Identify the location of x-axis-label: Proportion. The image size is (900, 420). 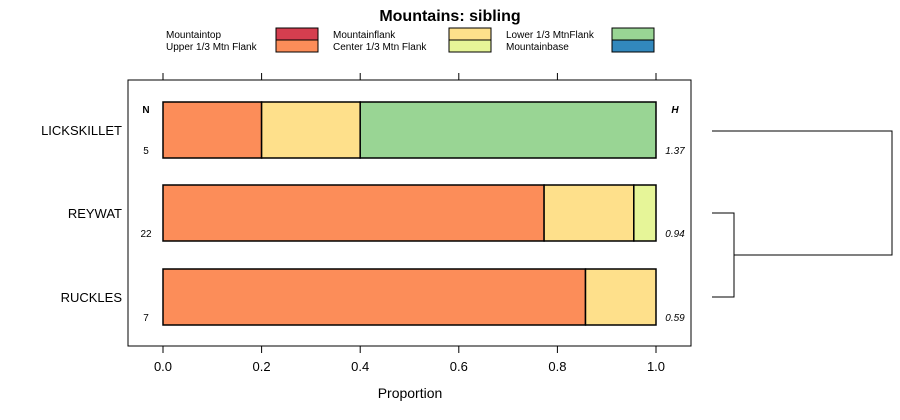
(410, 393).